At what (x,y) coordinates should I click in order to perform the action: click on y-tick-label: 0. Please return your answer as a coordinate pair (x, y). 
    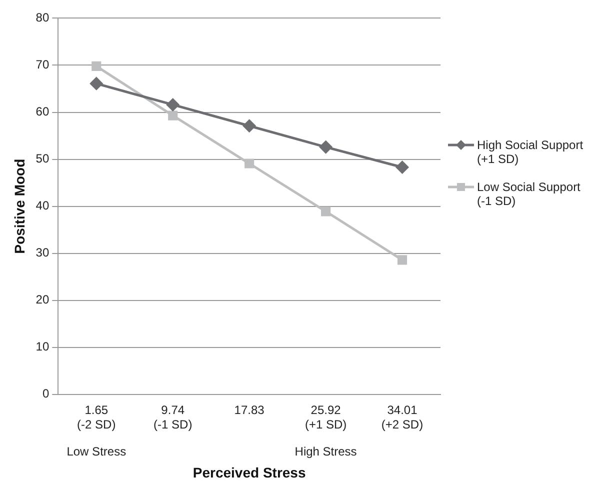
    Looking at the image, I should click on (46, 393).